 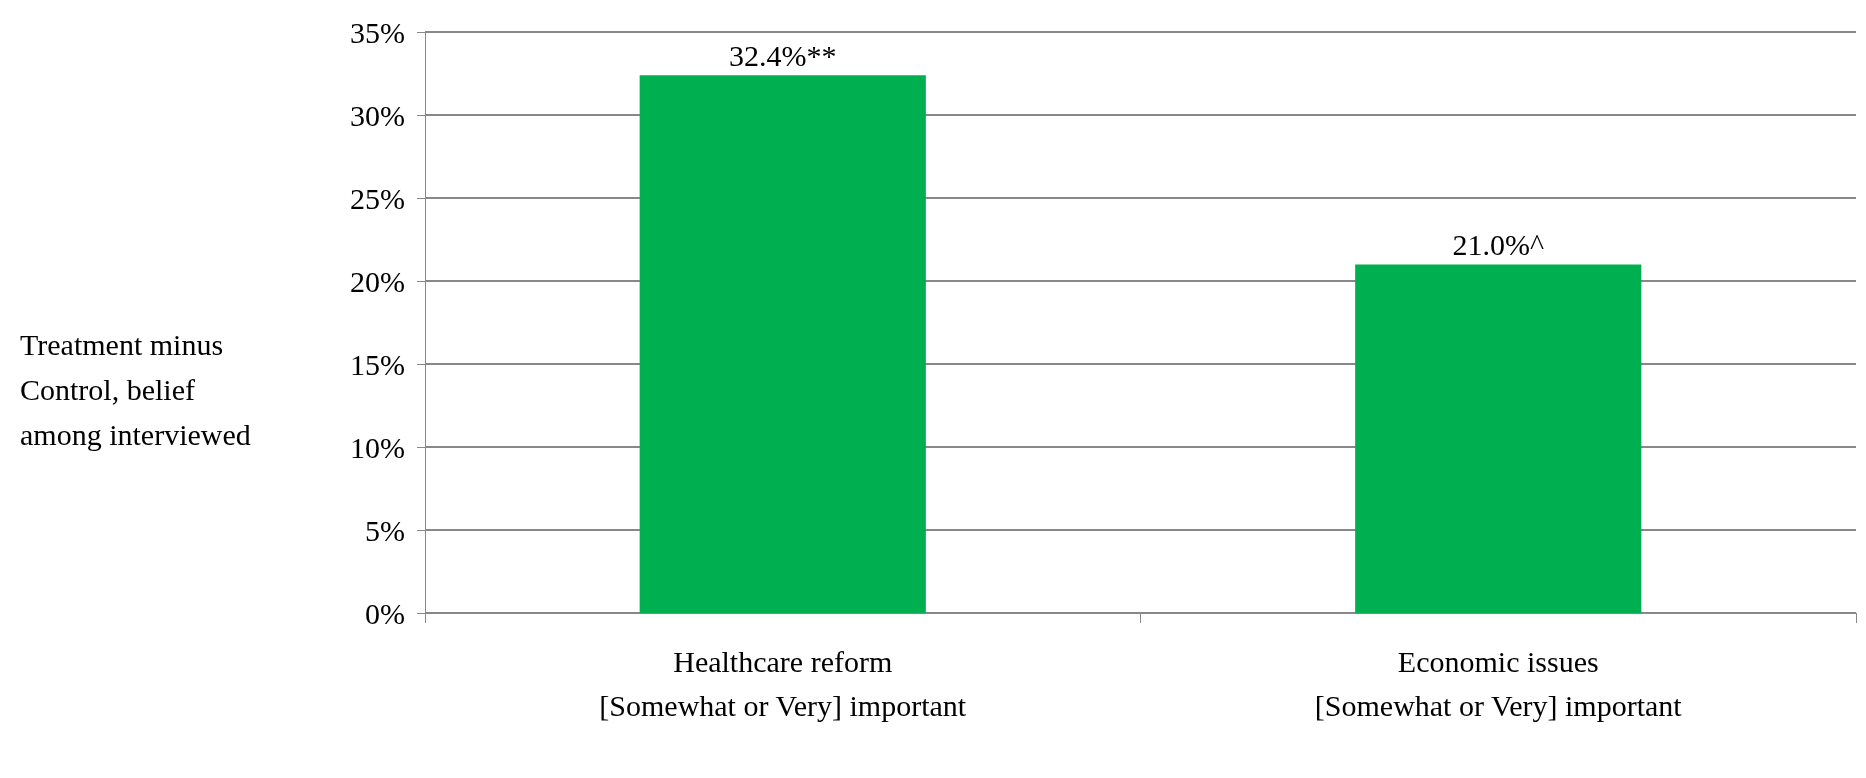 What do you see at coordinates (377, 198) in the screenshot?
I see `y-tick-label: 25%` at bounding box center [377, 198].